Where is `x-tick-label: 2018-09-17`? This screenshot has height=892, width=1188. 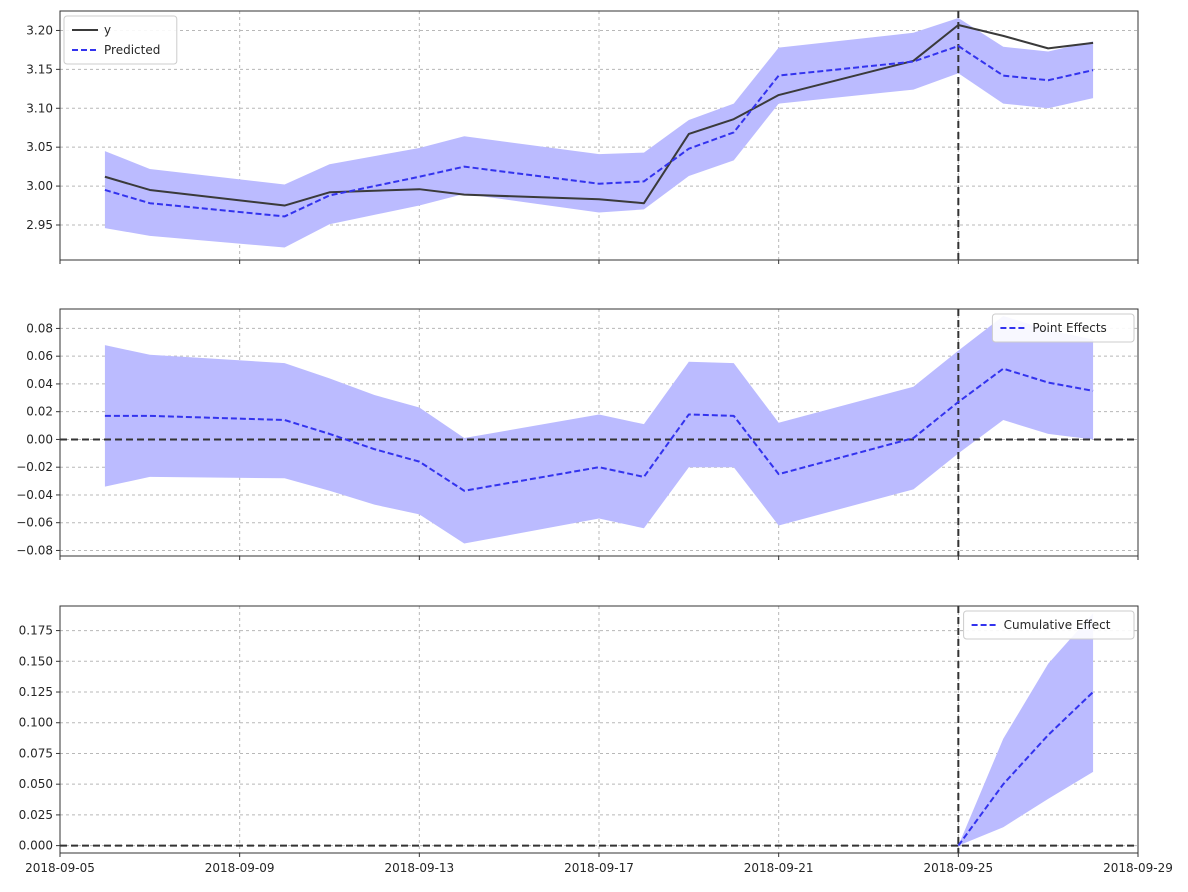
x-tick-label: 2018-09-17 is located at coordinates (599, 868).